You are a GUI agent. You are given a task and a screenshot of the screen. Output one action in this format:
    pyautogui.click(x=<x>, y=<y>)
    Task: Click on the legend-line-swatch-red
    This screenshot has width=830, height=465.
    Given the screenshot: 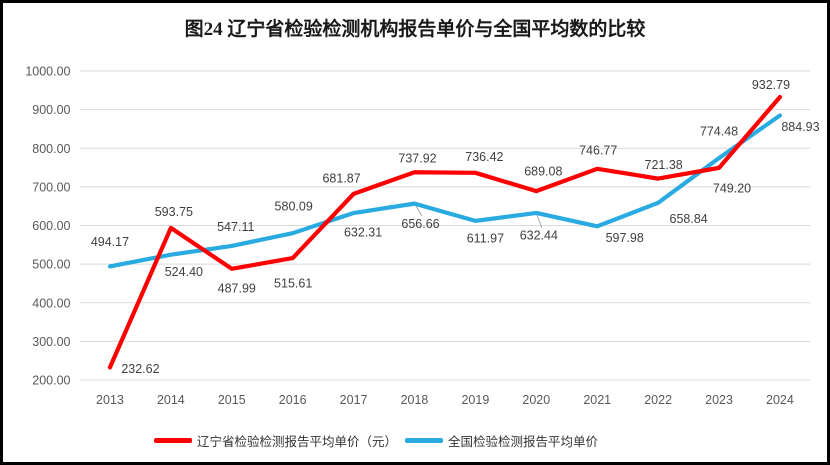 What is the action you would take?
    pyautogui.click(x=172, y=440)
    